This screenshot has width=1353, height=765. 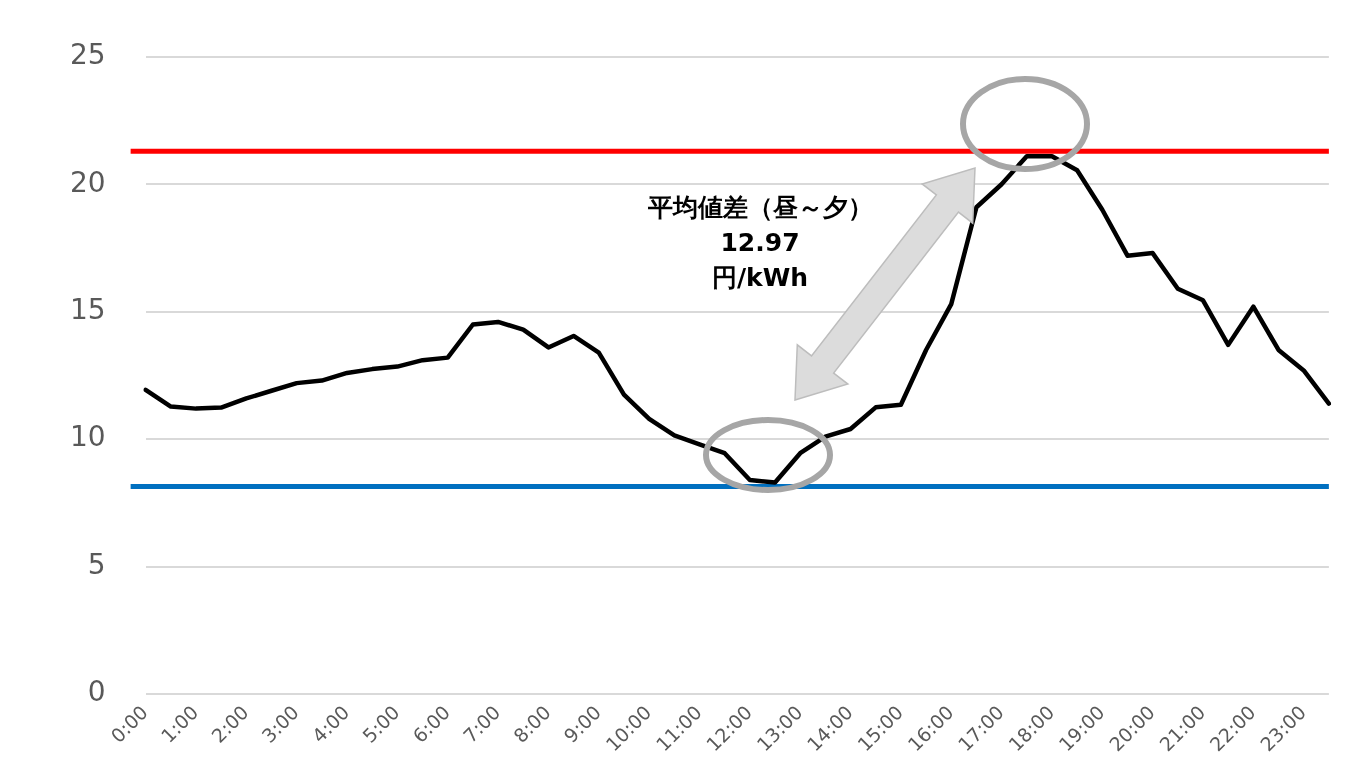 What do you see at coordinates (87, 55) in the screenshot?
I see `y-tick-label: 25` at bounding box center [87, 55].